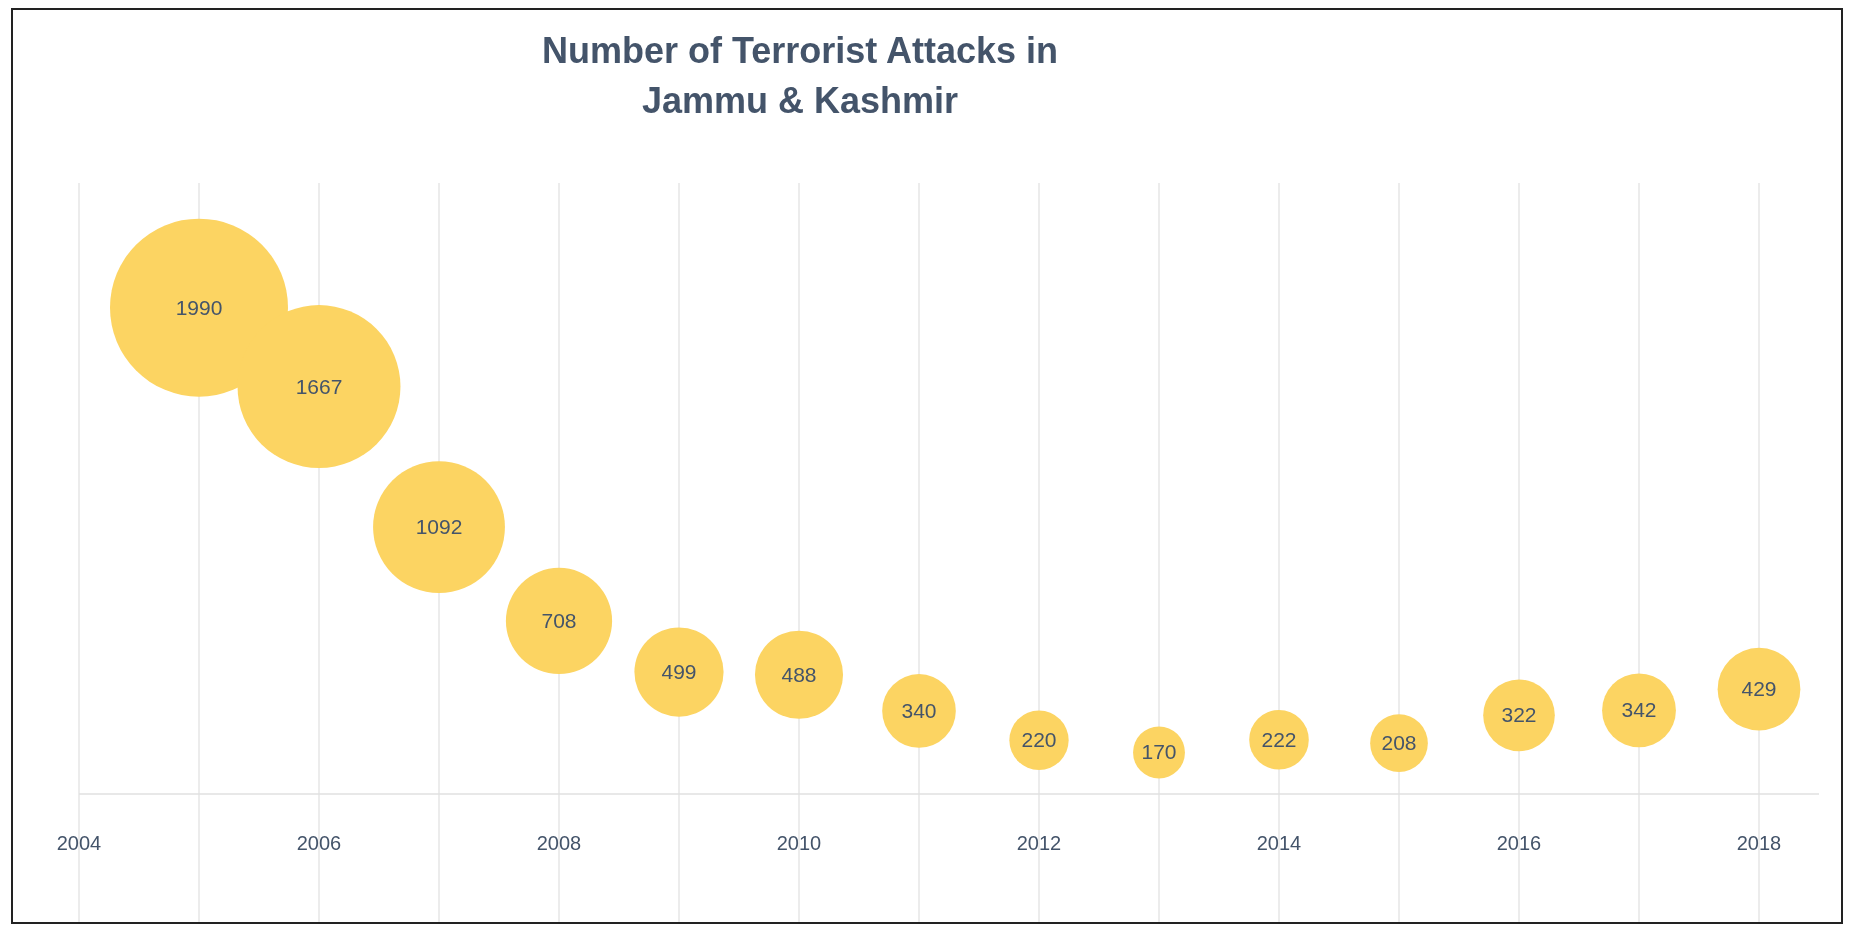 The image size is (1852, 932). What do you see at coordinates (1039, 740) in the screenshot?
I see `data-label: 220` at bounding box center [1039, 740].